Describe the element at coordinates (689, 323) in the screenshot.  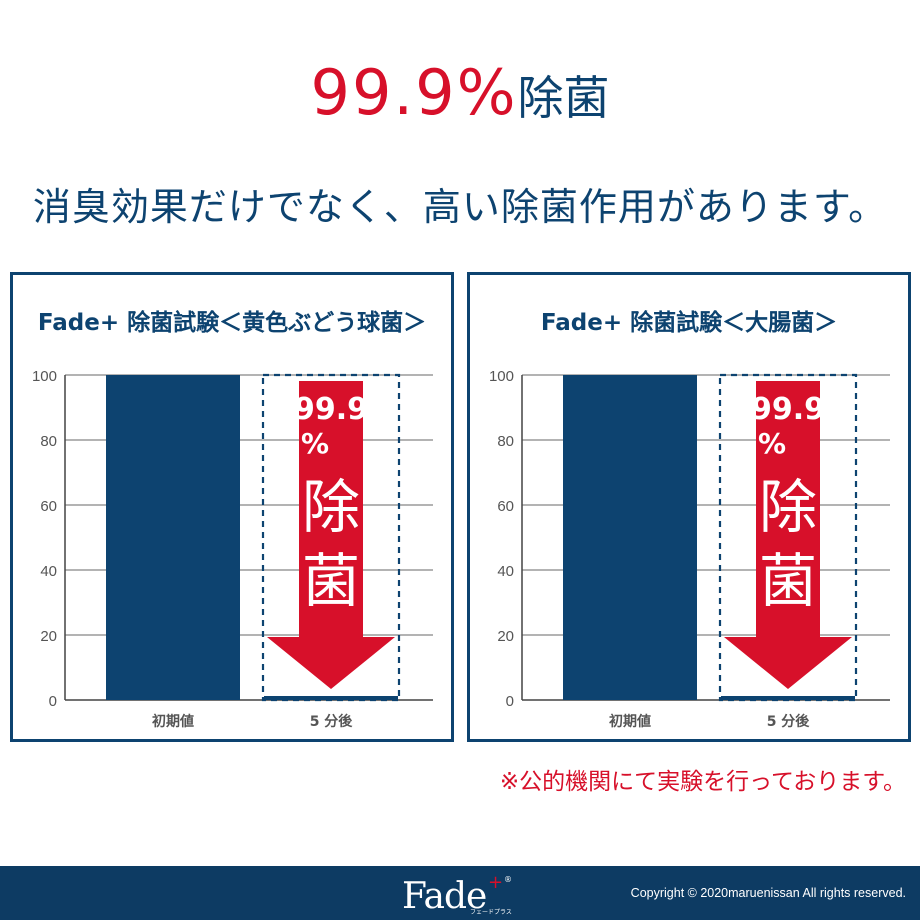
I see `chart-title: Fade+ 除菌試験＜大腸菌＞` at that location.